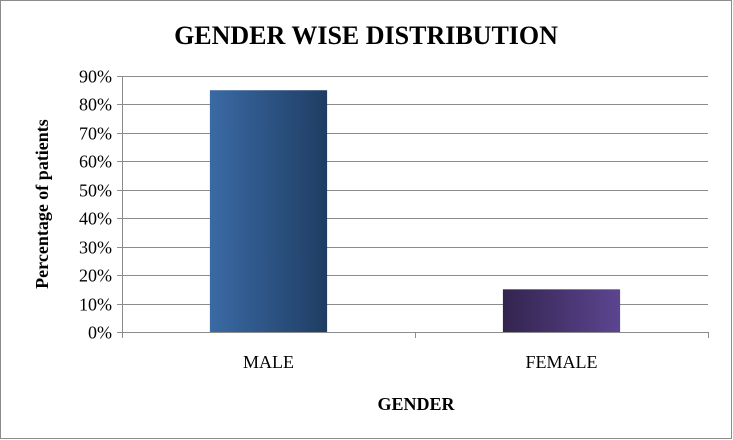 Image resolution: width=733 pixels, height=440 pixels. Describe the element at coordinates (95, 219) in the screenshot. I see `y-tick-label: 40%` at that location.